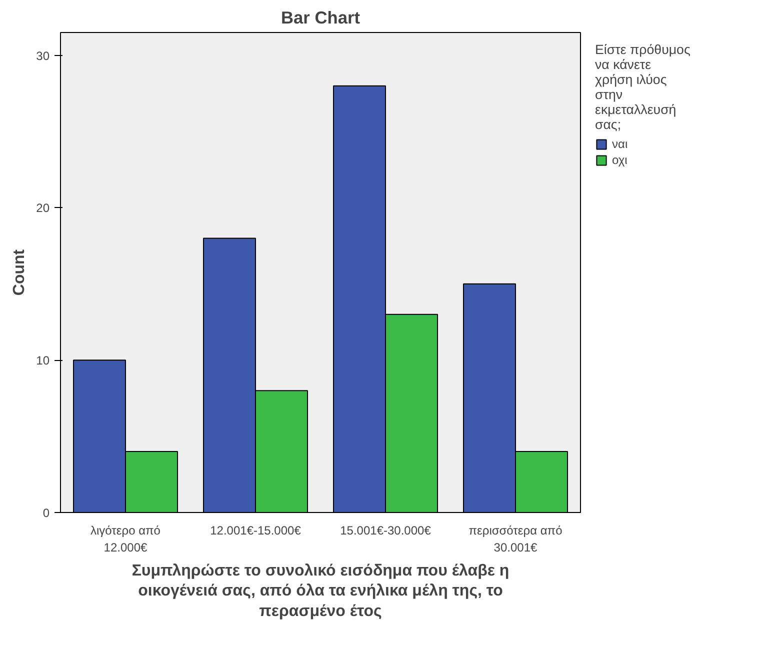 This screenshot has height=670, width=762. What do you see at coordinates (43, 55) in the screenshot?
I see `y-tick-label: 30` at bounding box center [43, 55].